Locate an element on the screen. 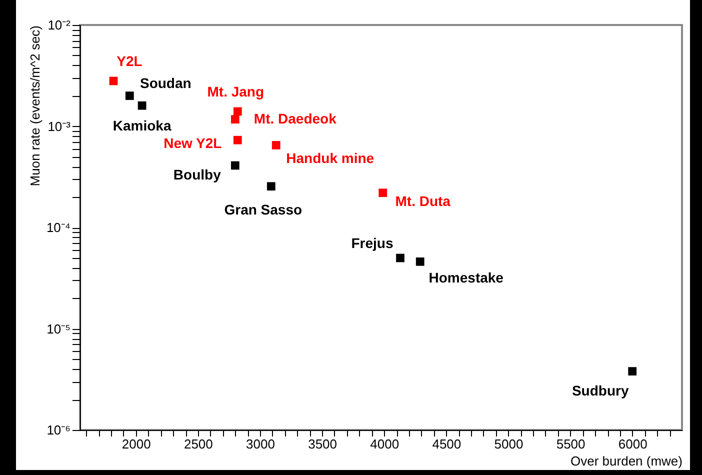  annotation: Handuk mine is located at coordinates (330, 158).